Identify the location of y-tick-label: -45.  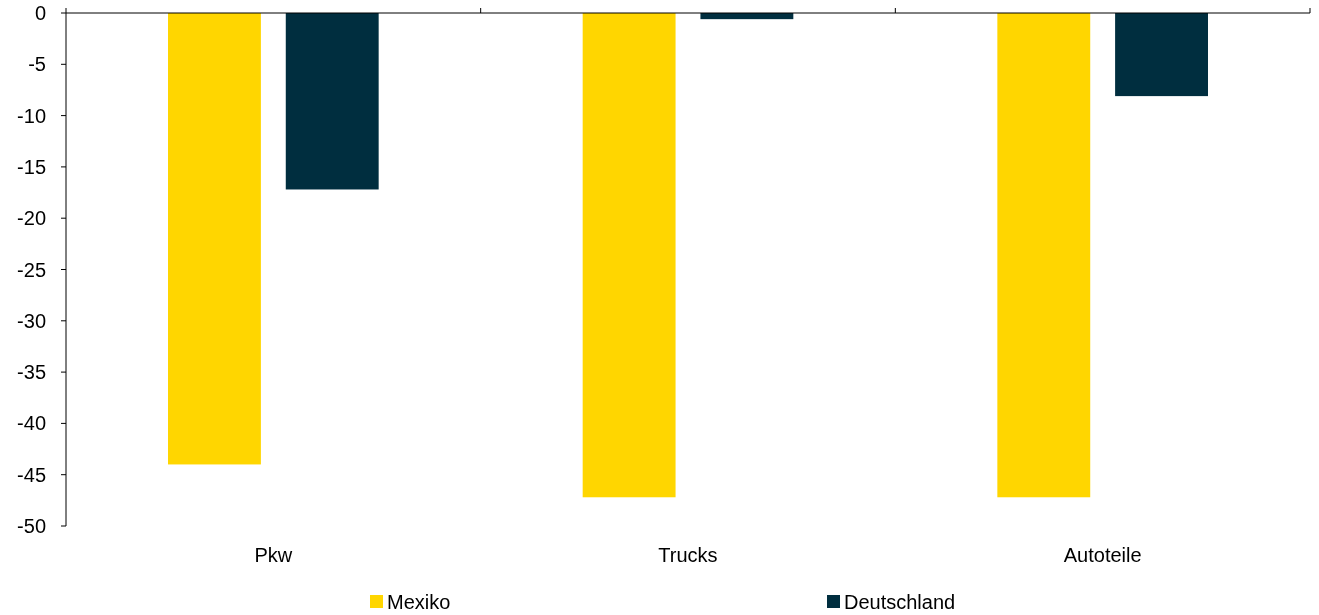
(31, 474).